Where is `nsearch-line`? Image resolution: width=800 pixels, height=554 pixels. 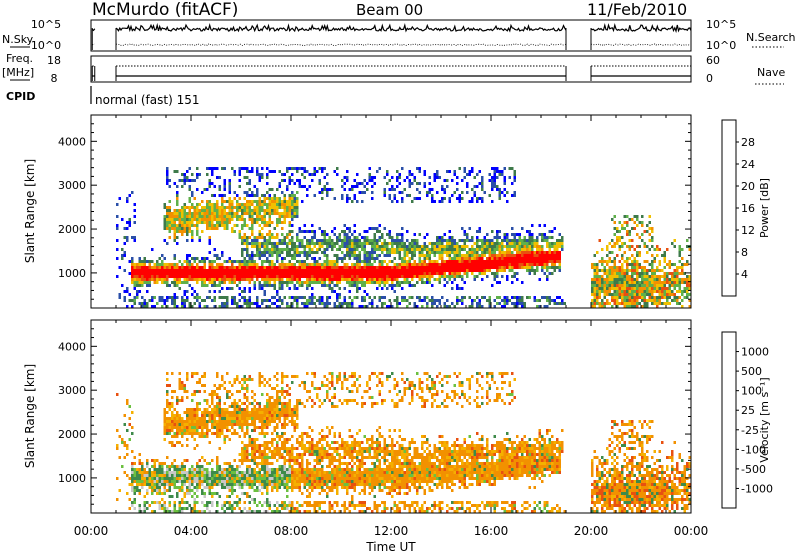
nsearch-line is located at coordinates (641, 45).